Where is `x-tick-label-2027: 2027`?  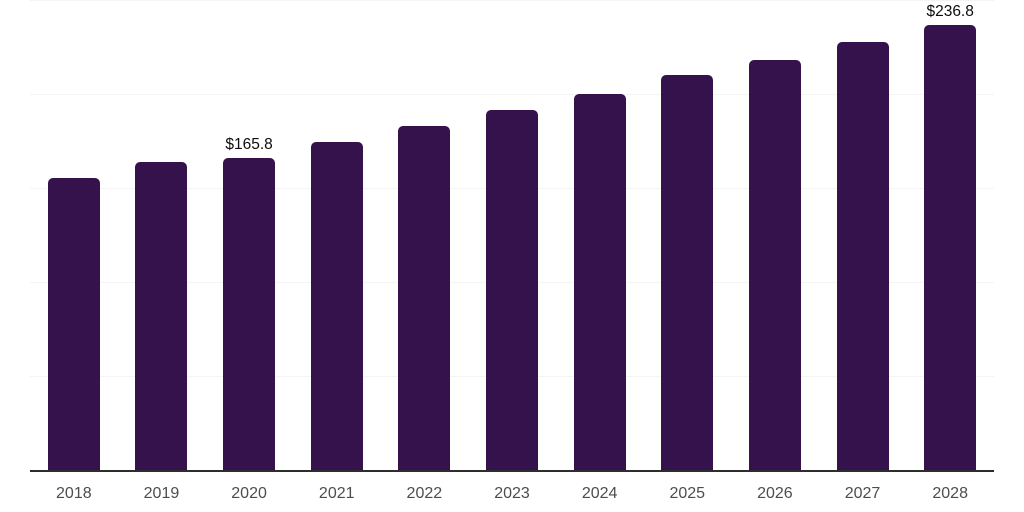 x-tick-label-2027: 2027 is located at coordinates (862, 493).